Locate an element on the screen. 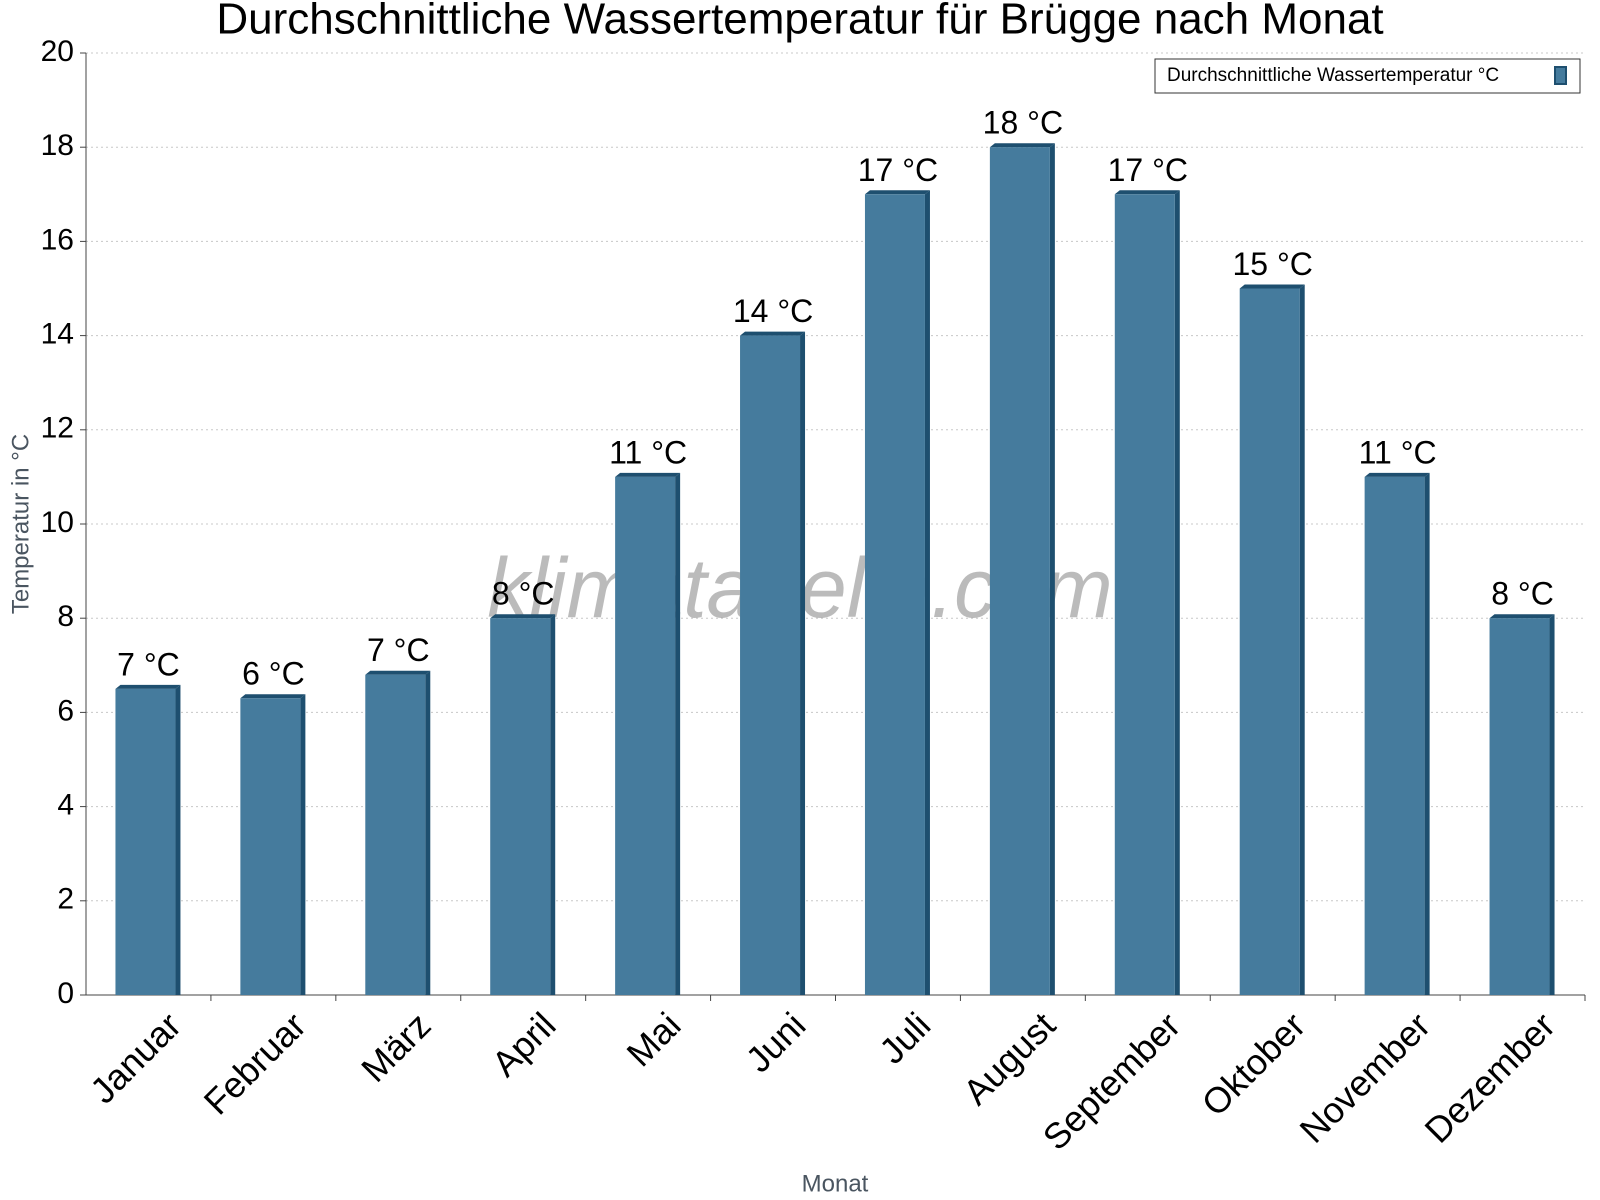 This screenshot has width=1600, height=1200. legend-label: Durchschnittliche Wassertemperatur °C is located at coordinates (1333, 75).